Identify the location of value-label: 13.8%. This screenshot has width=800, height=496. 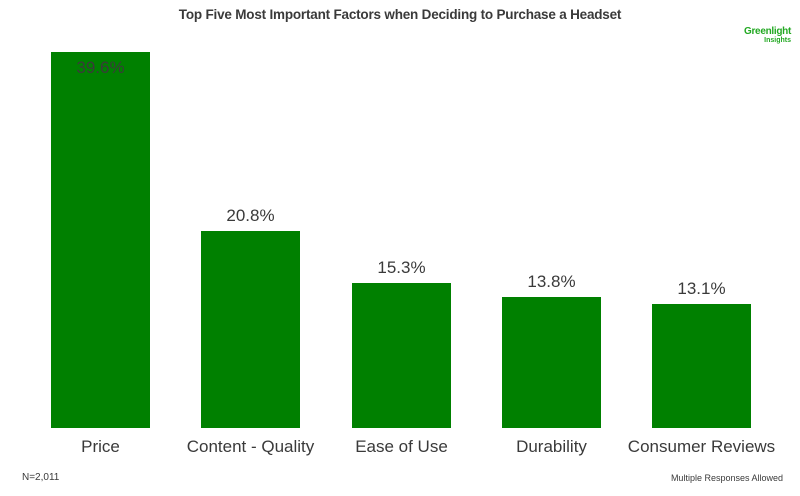
(551, 281).